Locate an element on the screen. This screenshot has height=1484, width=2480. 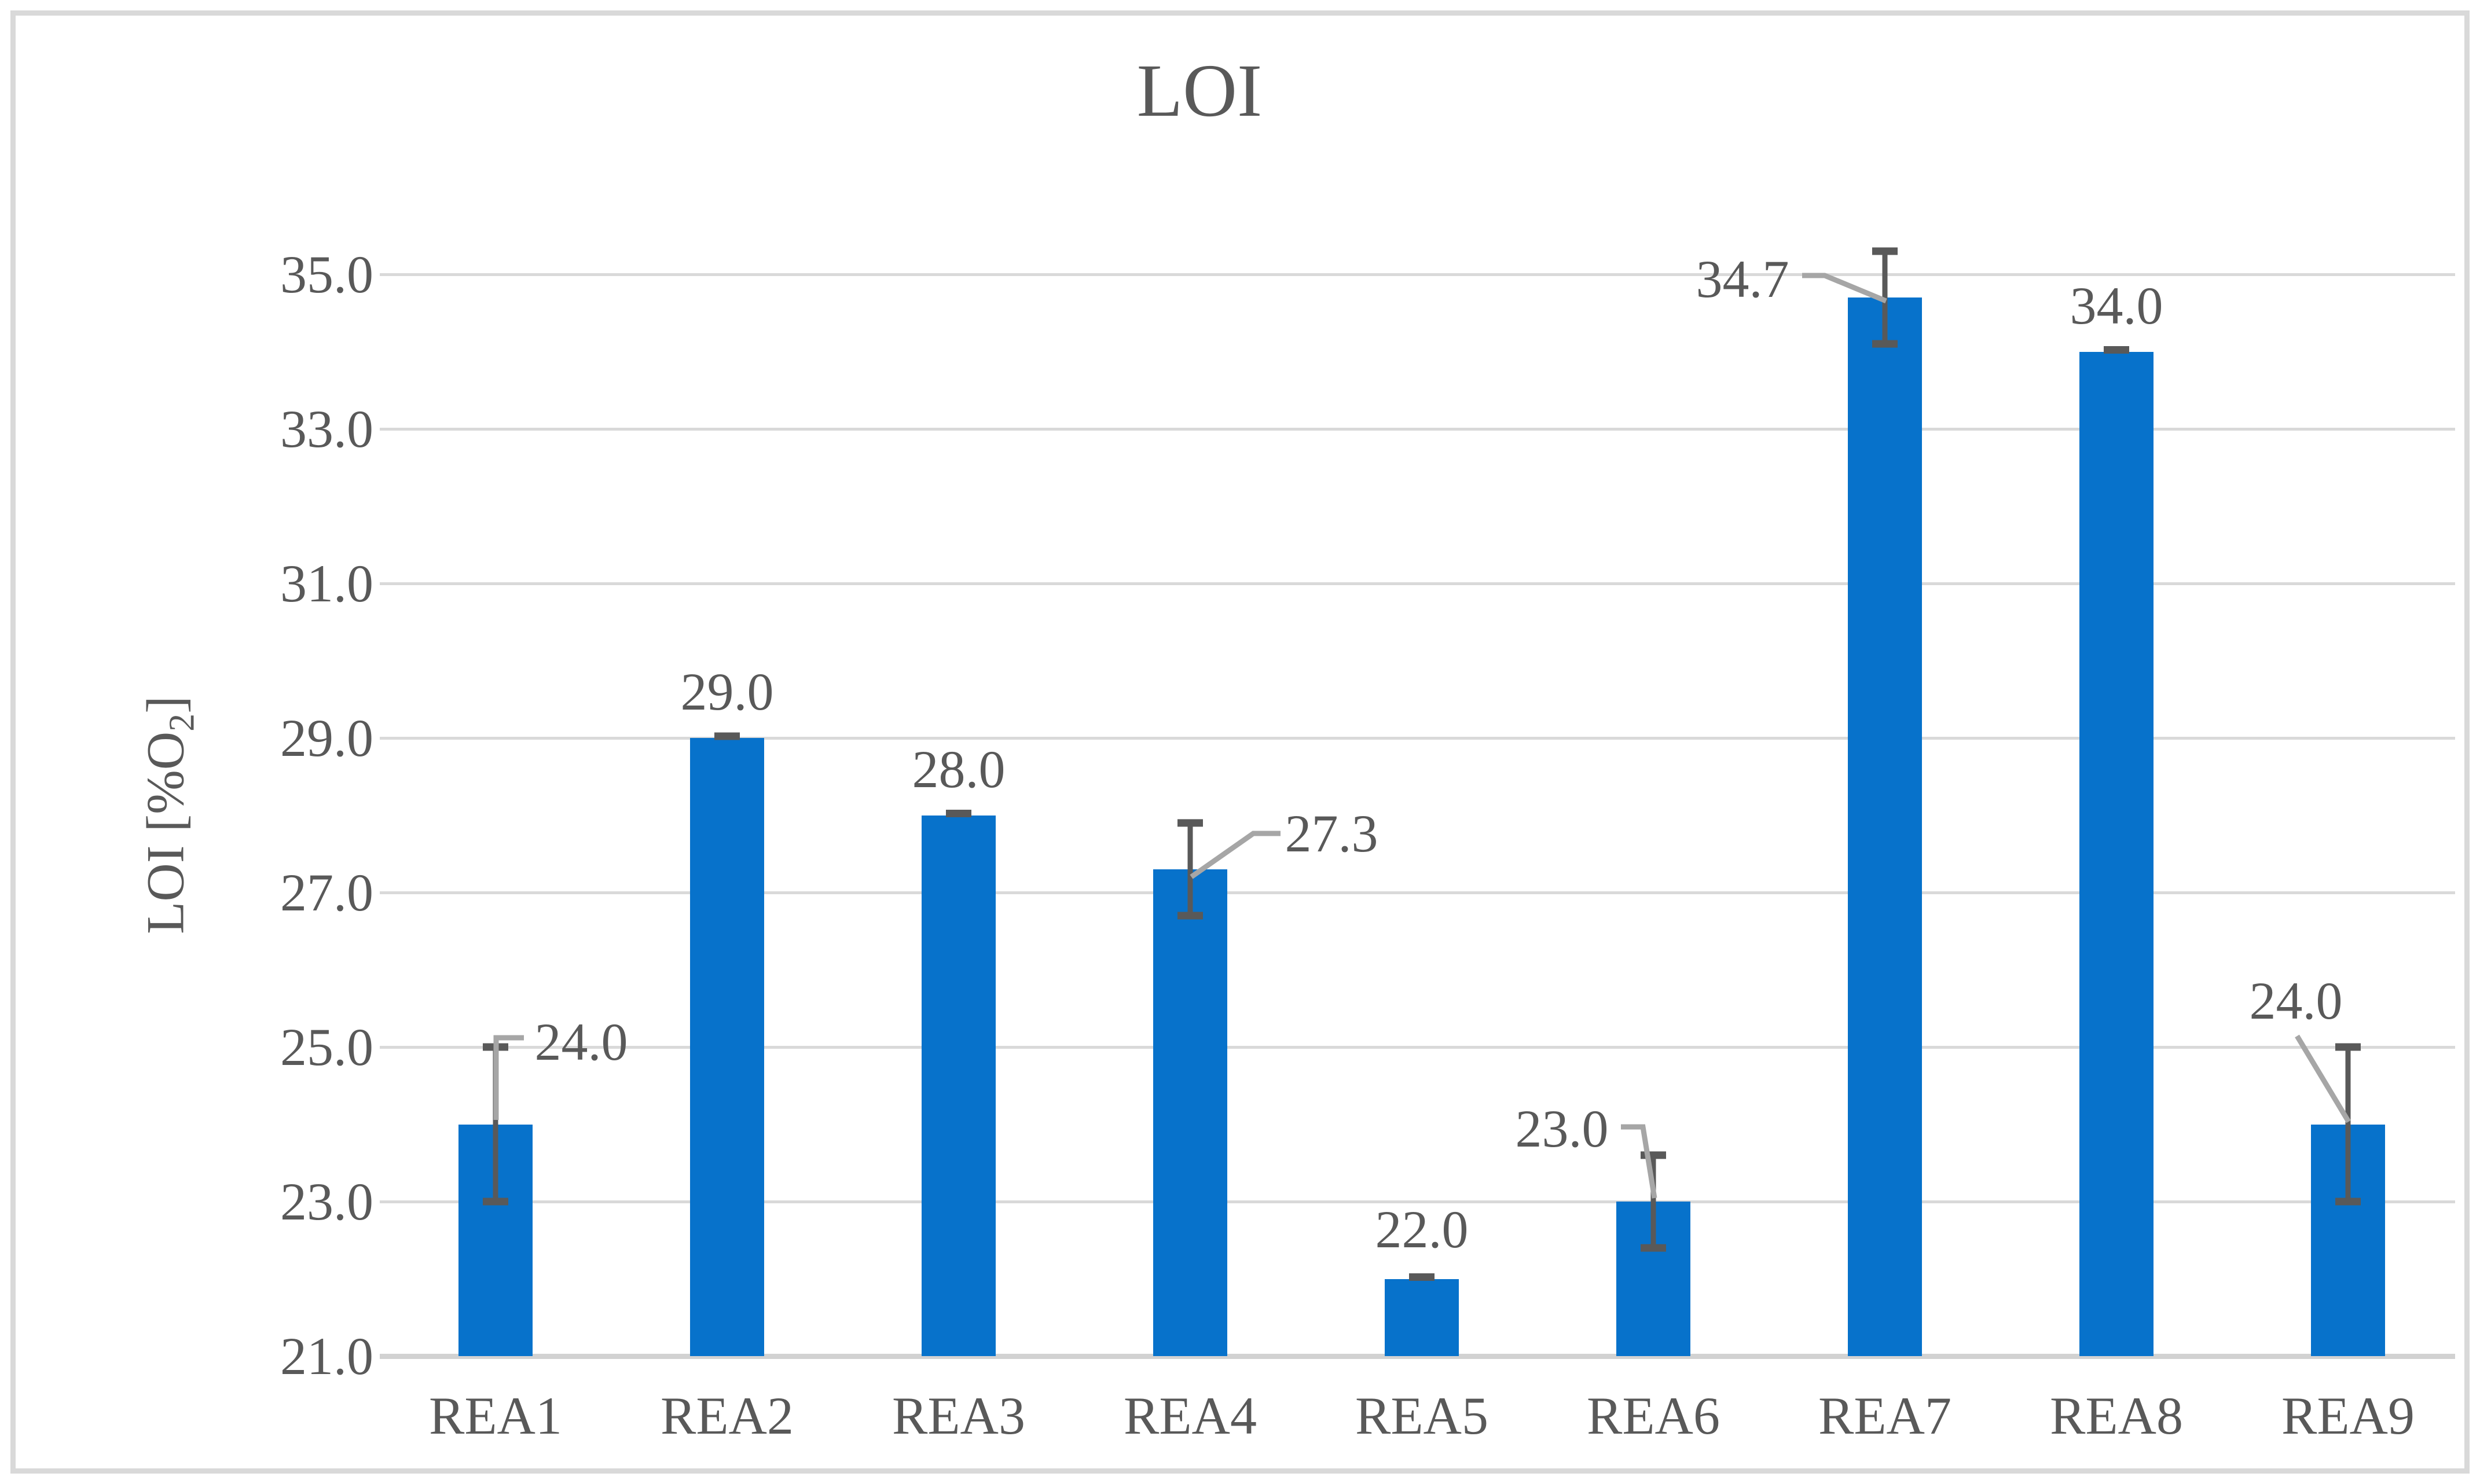
gridline-25.0 is located at coordinates (1418, 1047).